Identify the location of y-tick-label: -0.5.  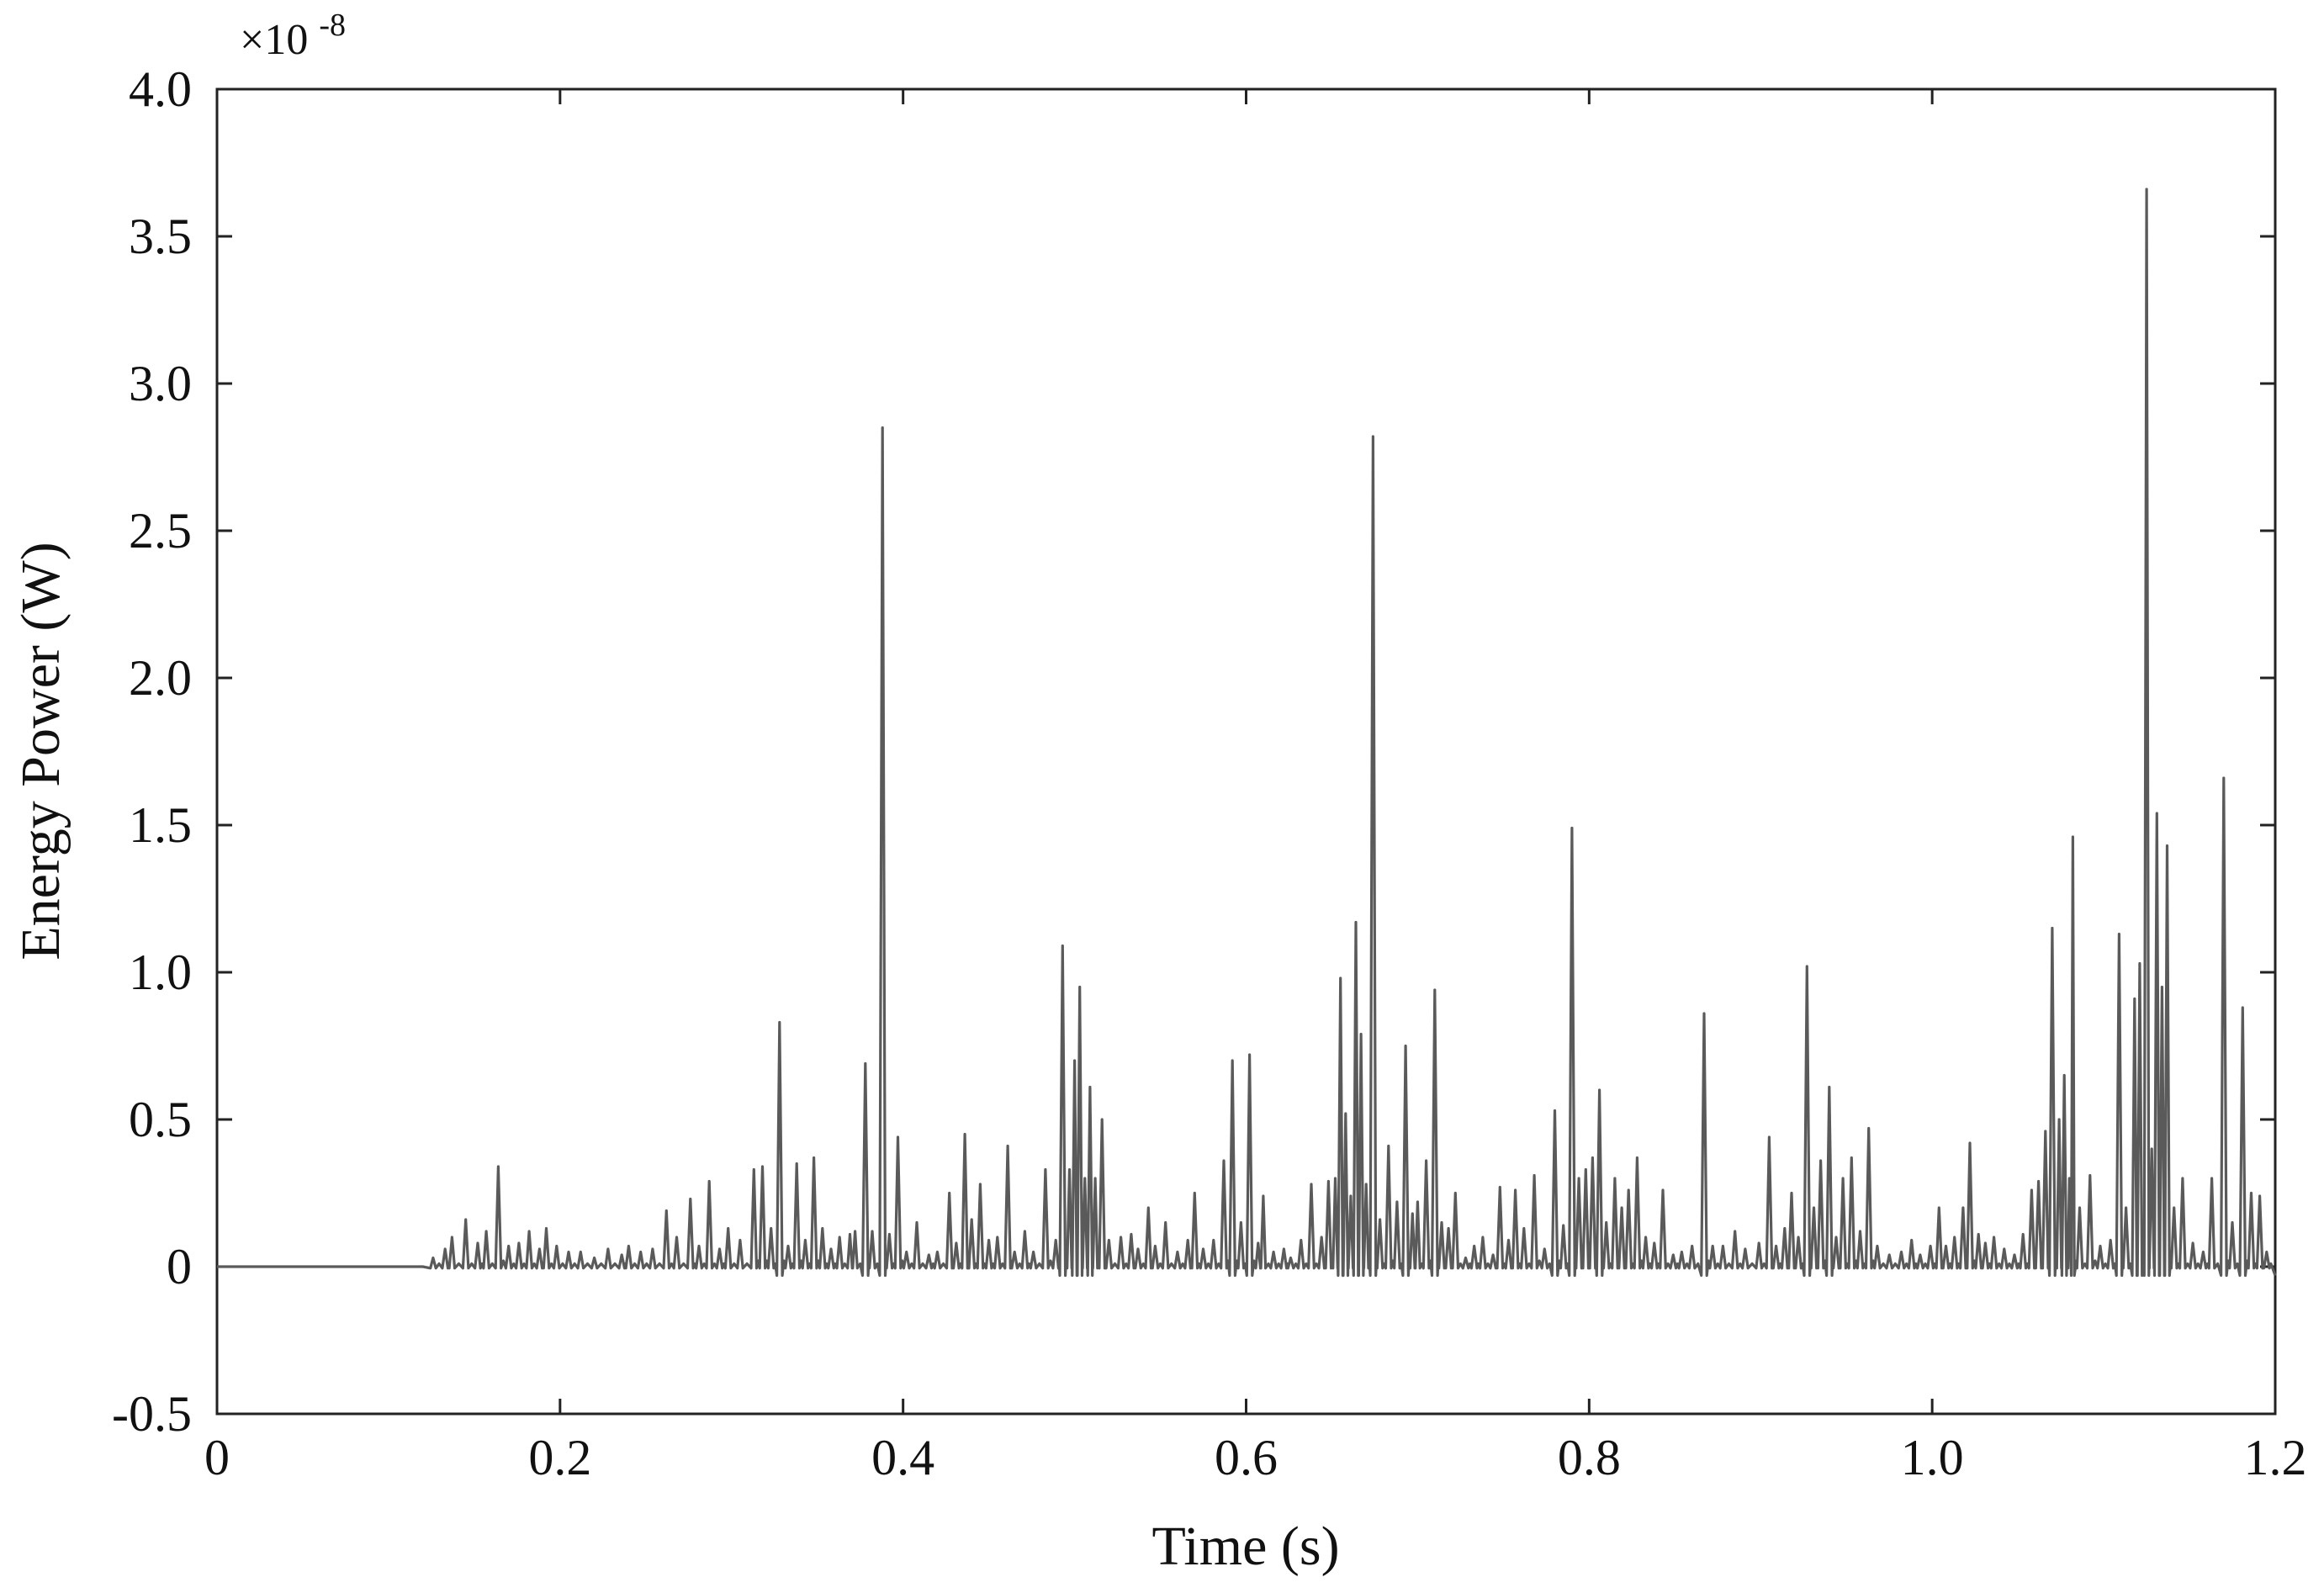
(152, 1414).